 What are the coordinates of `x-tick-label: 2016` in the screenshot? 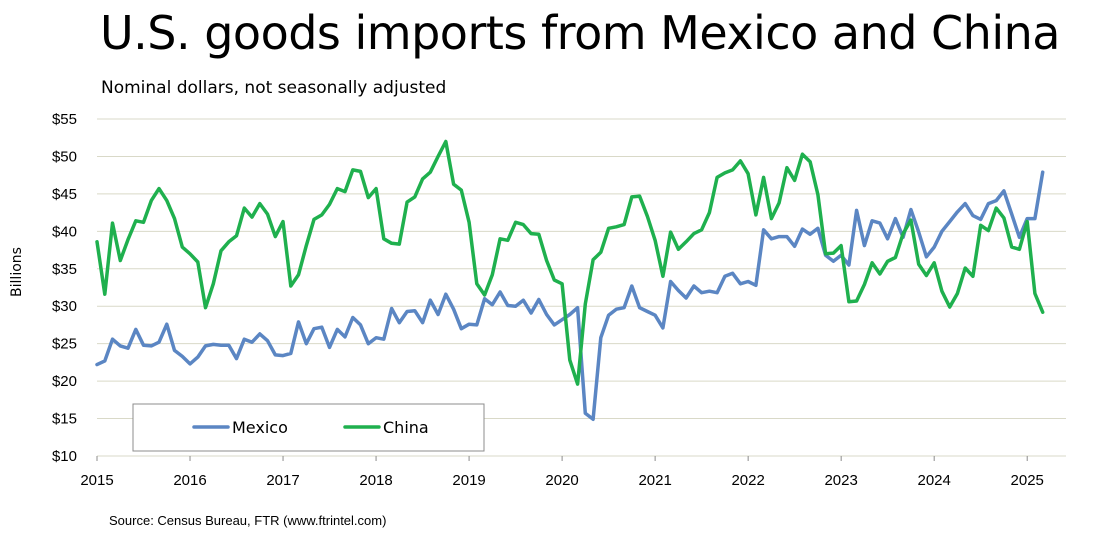 It's located at (189, 480).